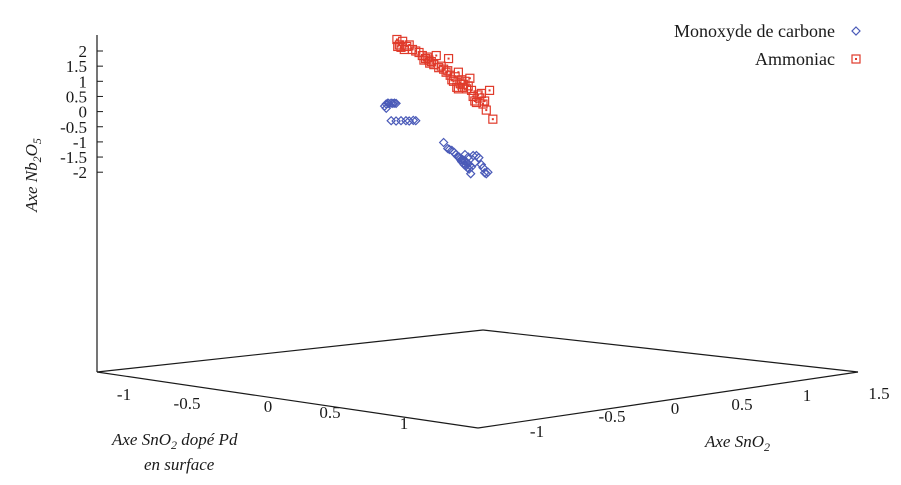  What do you see at coordinates (80, 142) in the screenshot?
I see `z-tick-label: -1` at bounding box center [80, 142].